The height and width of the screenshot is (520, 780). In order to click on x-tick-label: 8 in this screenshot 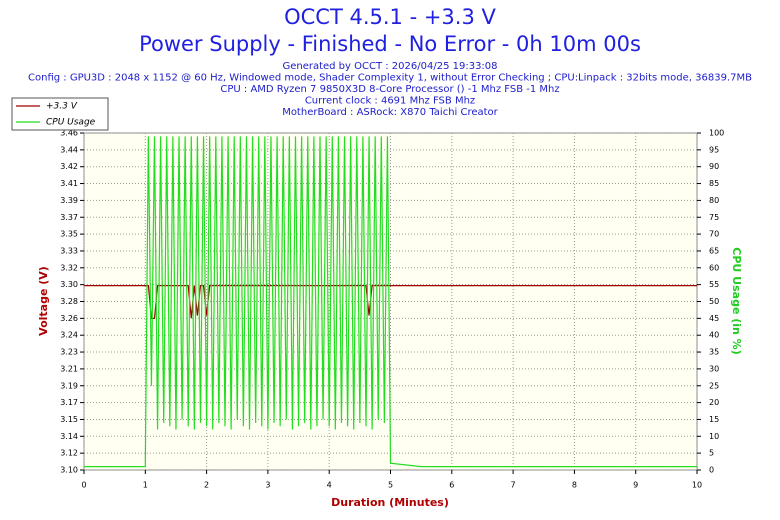, I will do `click(574, 485)`.